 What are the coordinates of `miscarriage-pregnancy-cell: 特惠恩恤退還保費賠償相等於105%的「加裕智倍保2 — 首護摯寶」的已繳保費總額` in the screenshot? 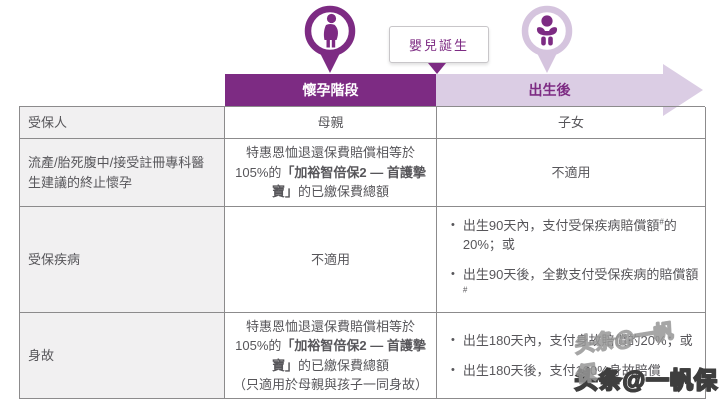 It's located at (331, 173).